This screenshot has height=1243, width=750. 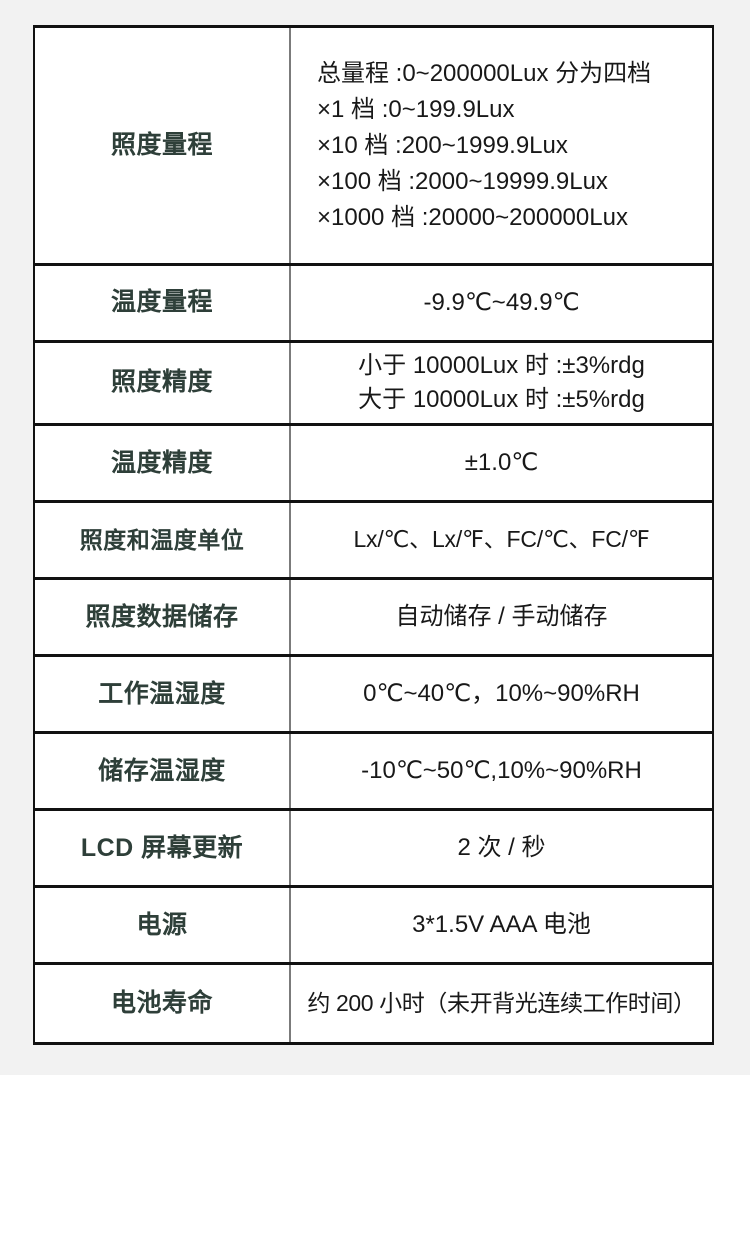 I want to click on spec-label-cell: 照度量程, so click(x=163, y=145).